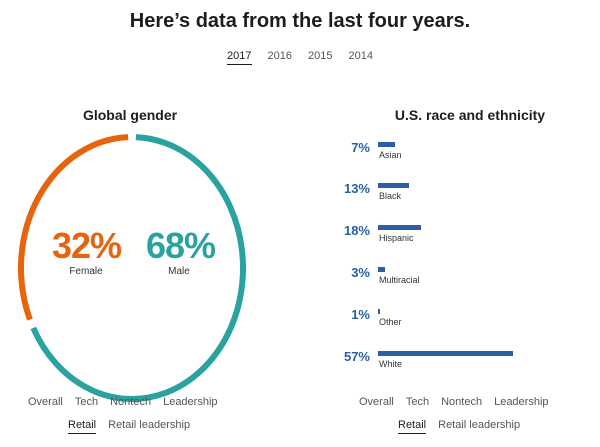 The height and width of the screenshot is (447, 600). I want to click on gender-filter-row-2: Retail Retail leadership, so click(129, 426).